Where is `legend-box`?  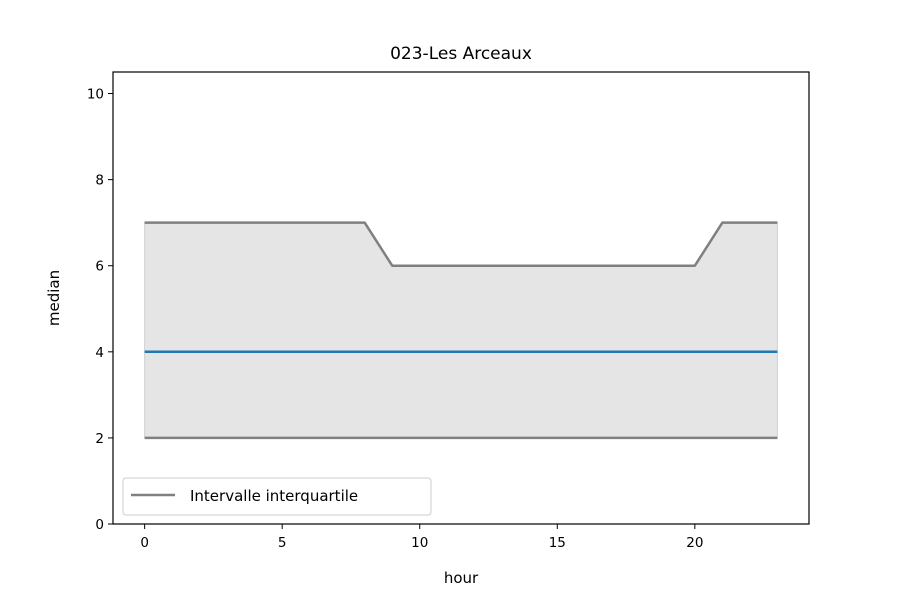
legend-box is located at coordinates (277, 496).